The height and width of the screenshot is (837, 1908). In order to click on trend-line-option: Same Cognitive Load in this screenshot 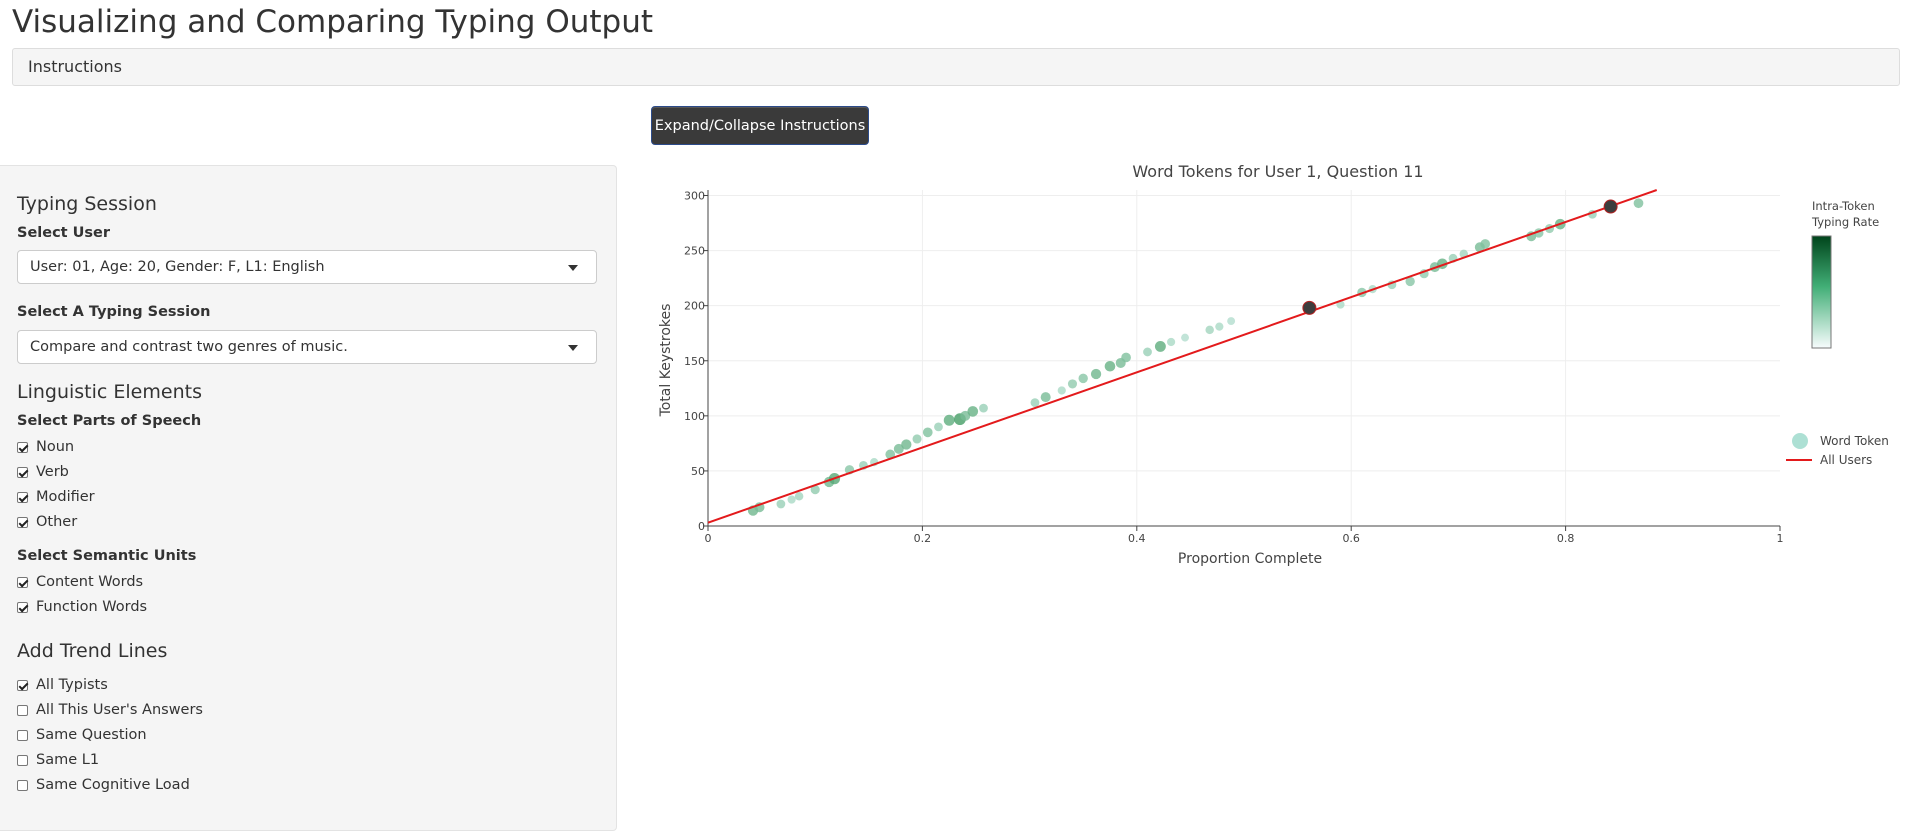, I will do `click(103, 785)`.